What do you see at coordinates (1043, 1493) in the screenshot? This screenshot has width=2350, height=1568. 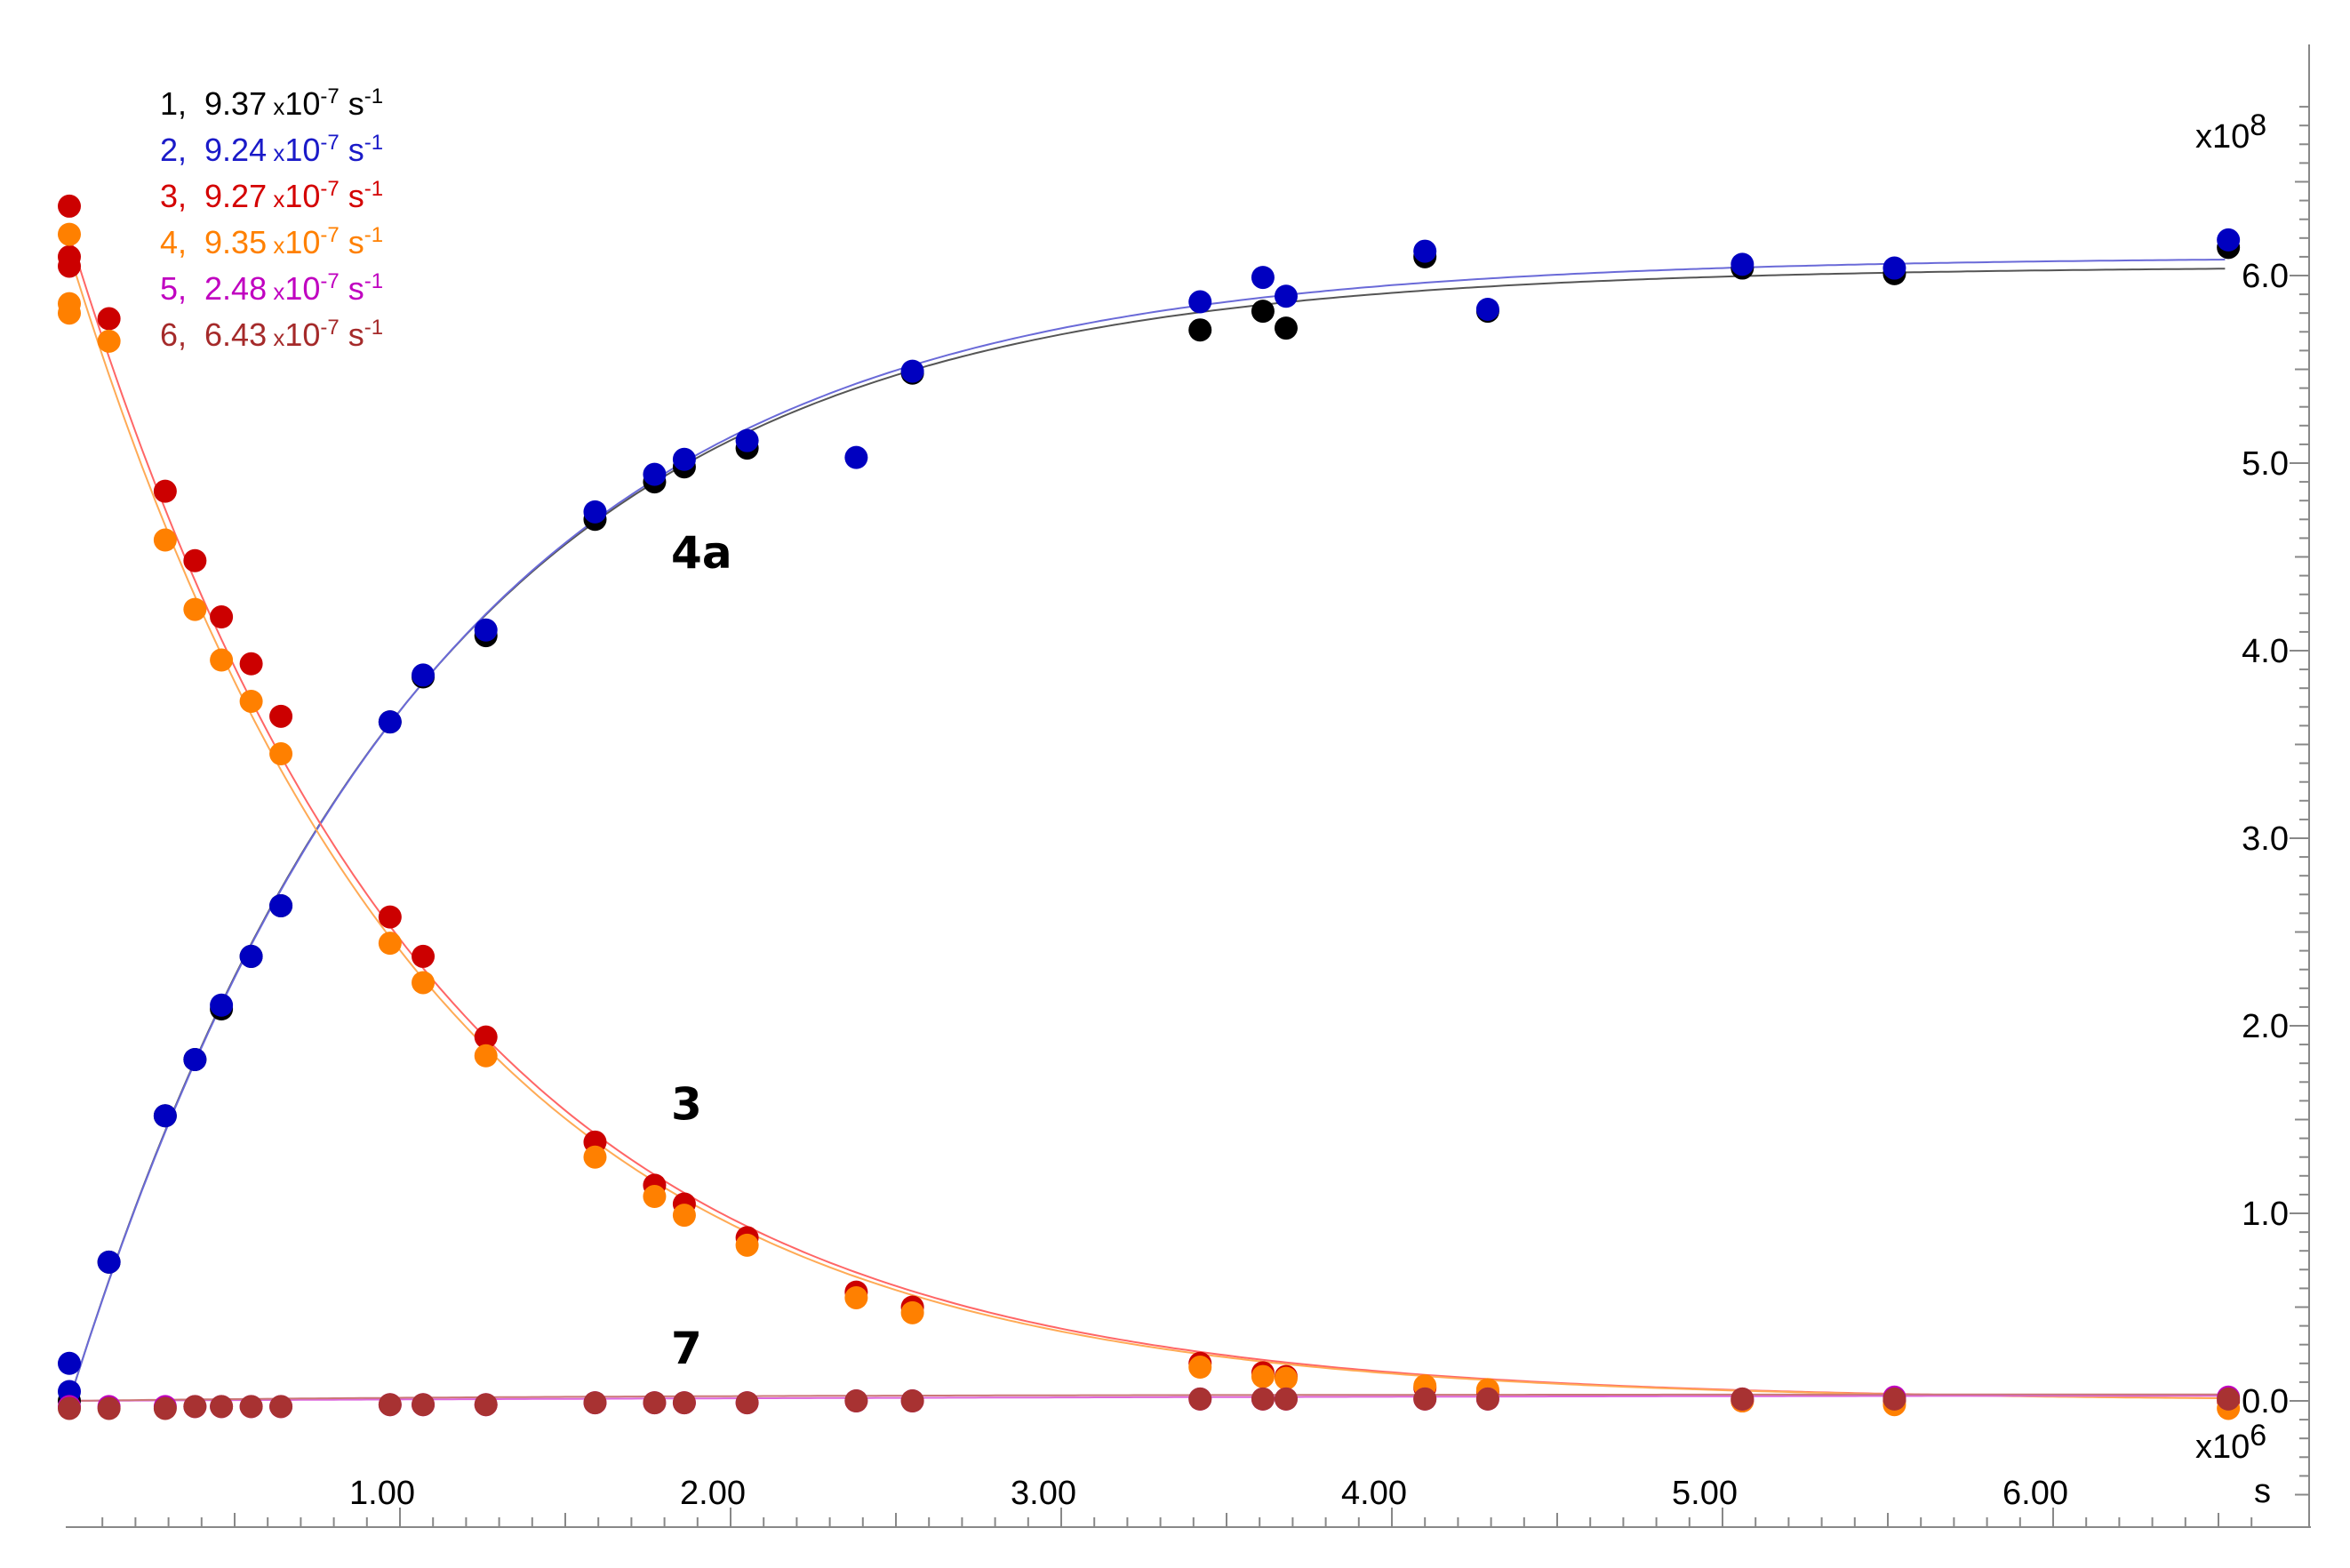 I see `x-tick-label: 3.00` at bounding box center [1043, 1493].